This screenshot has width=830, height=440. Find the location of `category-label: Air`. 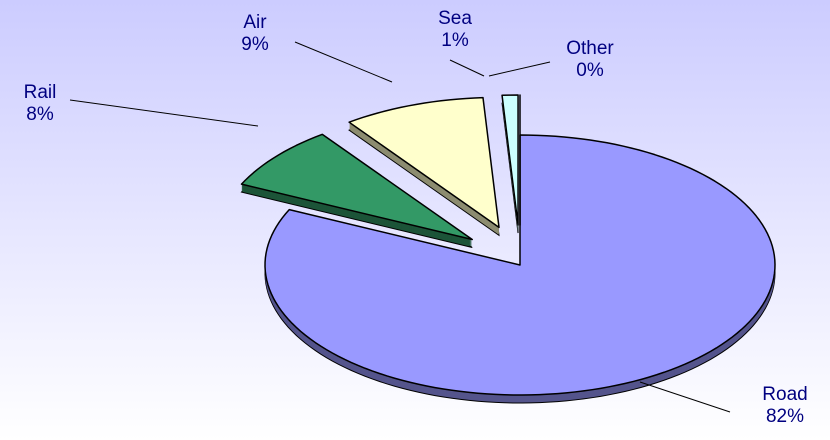

category-label: Air is located at coordinates (255, 22).